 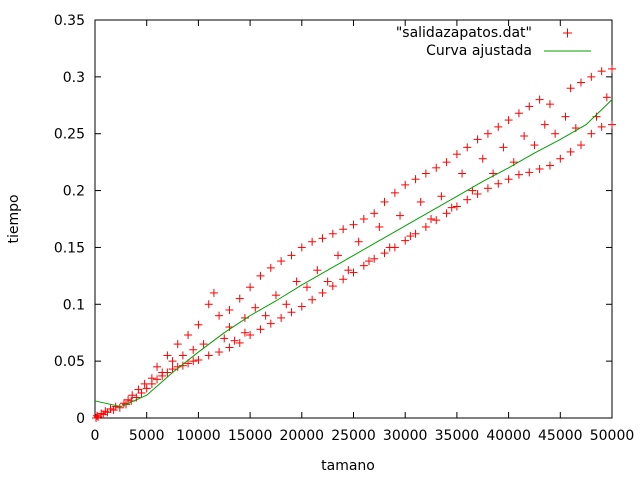 What do you see at coordinates (464, 33) in the screenshot?
I see `legend-label-scatter: "salidazapatos.dat"` at bounding box center [464, 33].